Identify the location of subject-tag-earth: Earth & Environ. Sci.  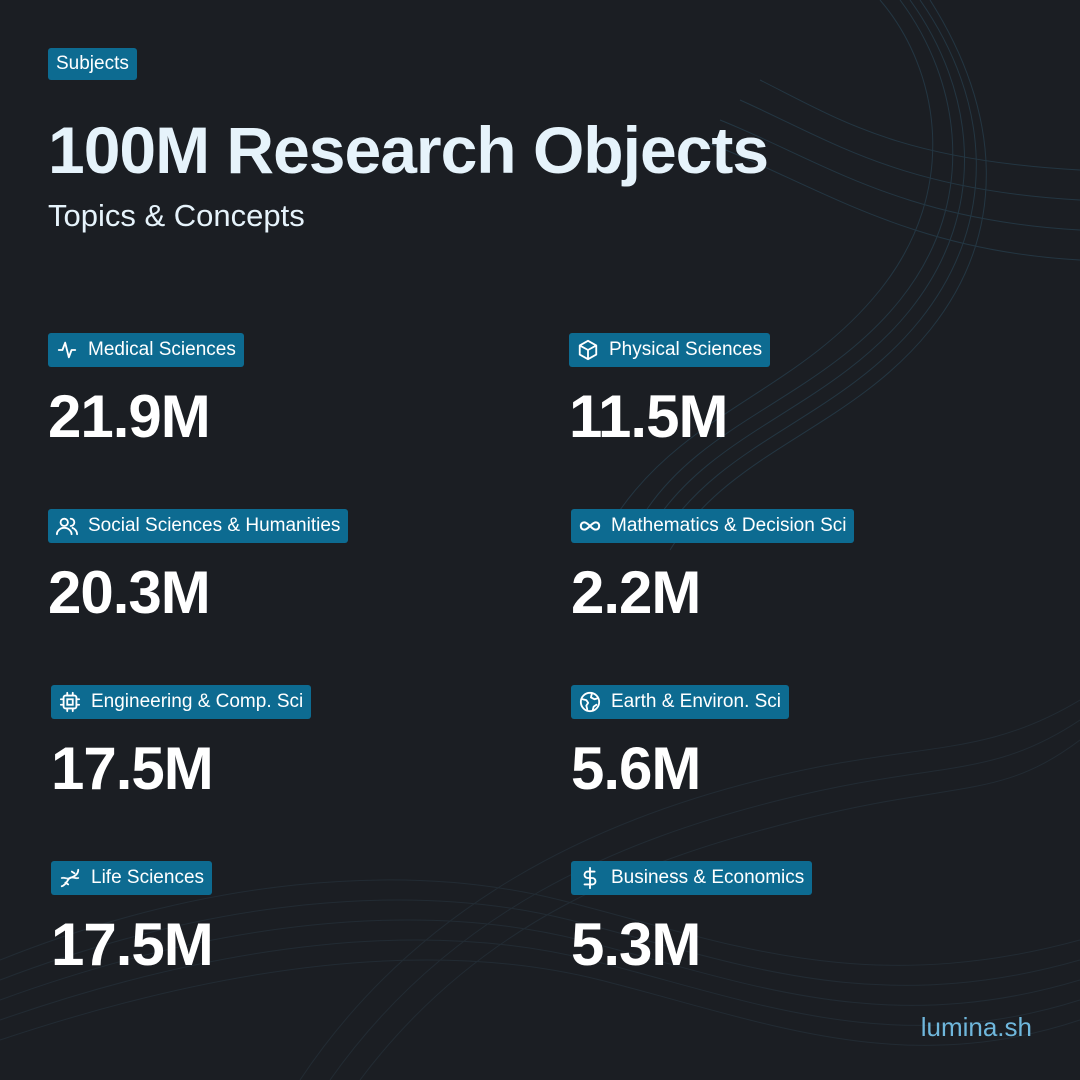
(680, 702).